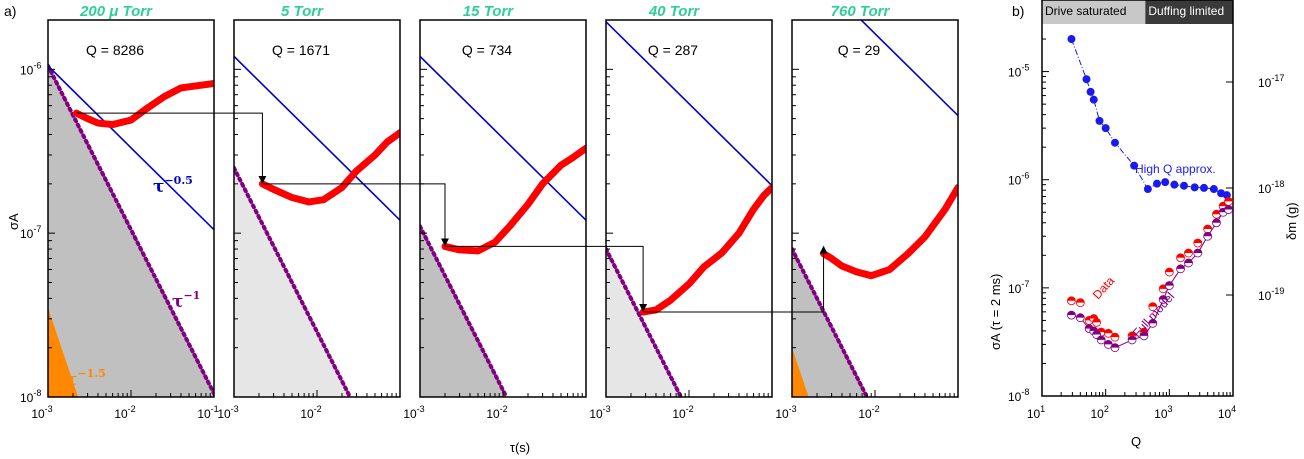  What do you see at coordinates (10, 11) in the screenshot?
I see `panel-label-a: a)` at bounding box center [10, 11].